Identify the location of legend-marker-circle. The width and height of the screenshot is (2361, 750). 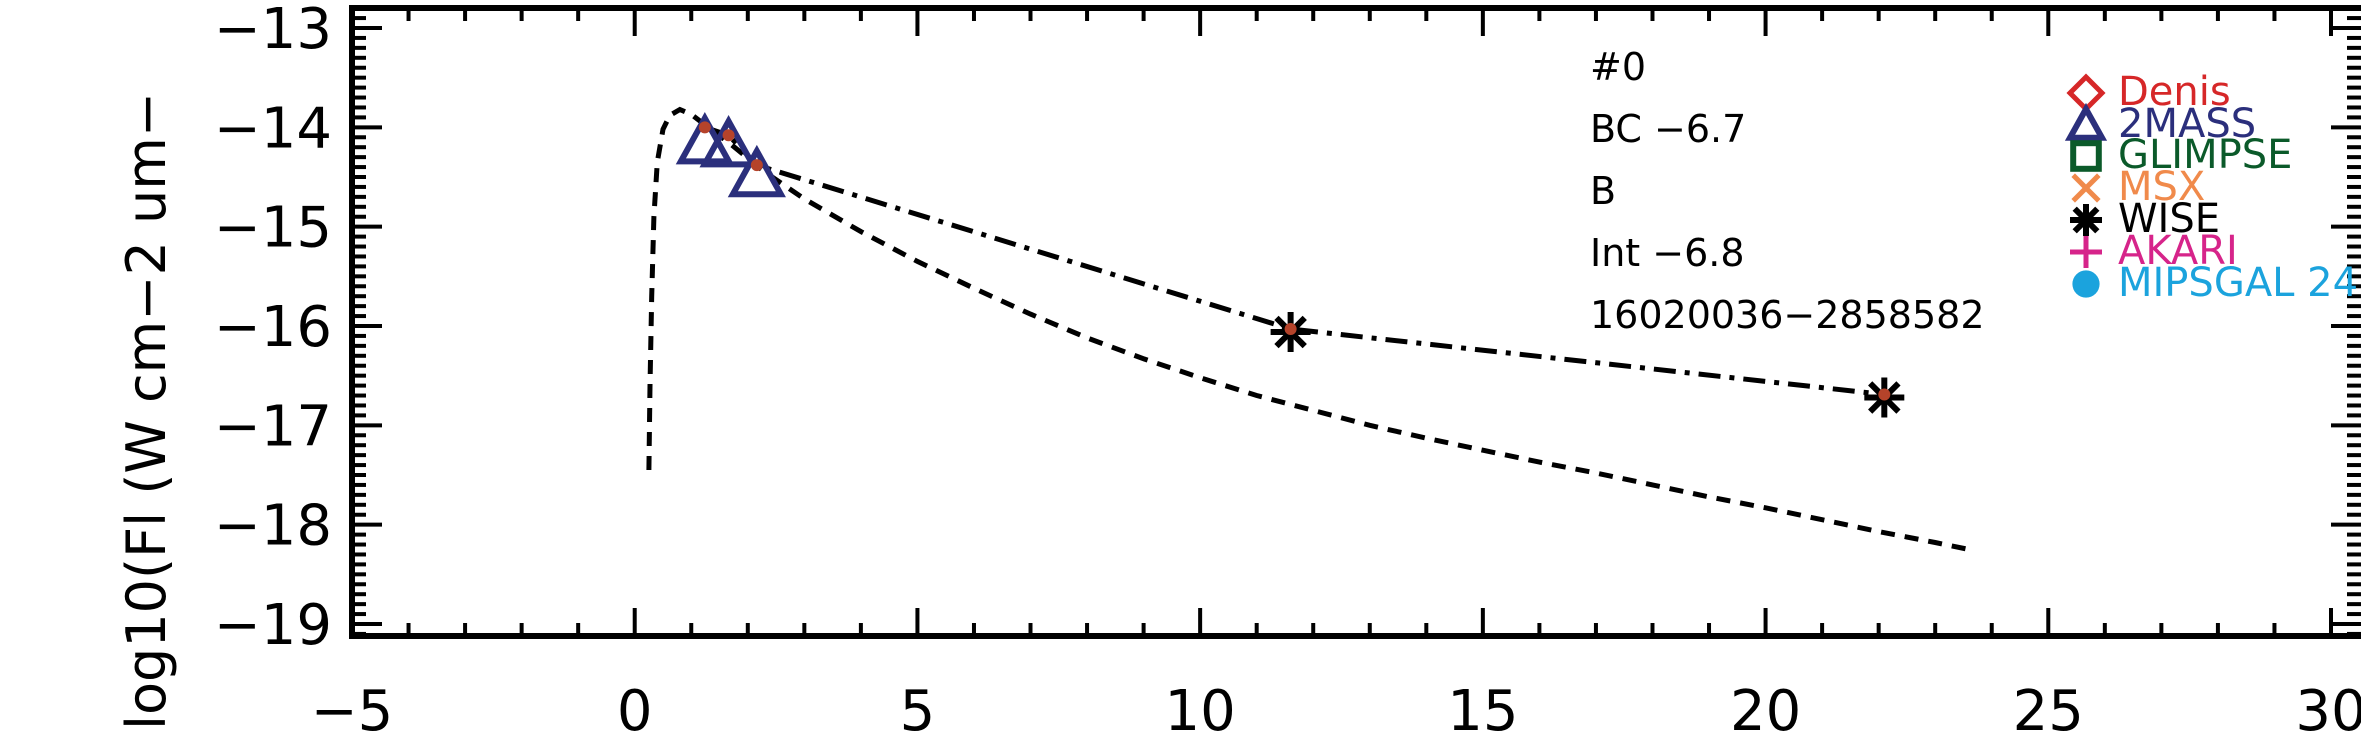
(2086, 284).